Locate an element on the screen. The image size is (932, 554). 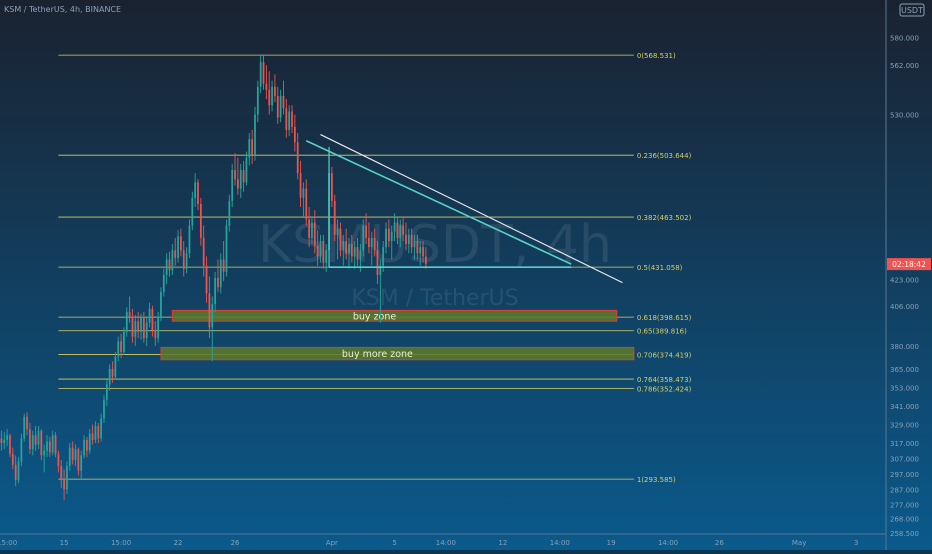
triangle-upper-trendline is located at coordinates (438, 202).